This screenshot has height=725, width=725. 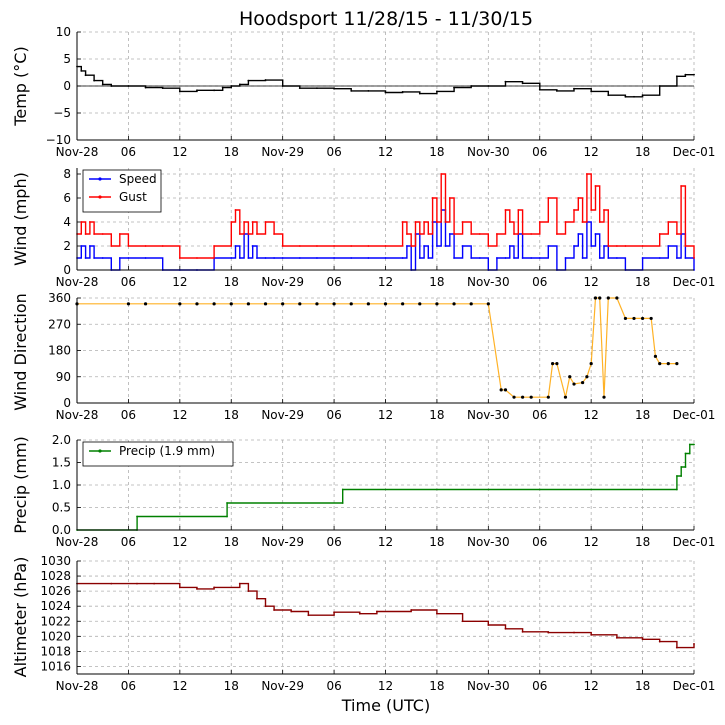 I want to click on precip-x-tick-label: 12, so click(x=179, y=542).